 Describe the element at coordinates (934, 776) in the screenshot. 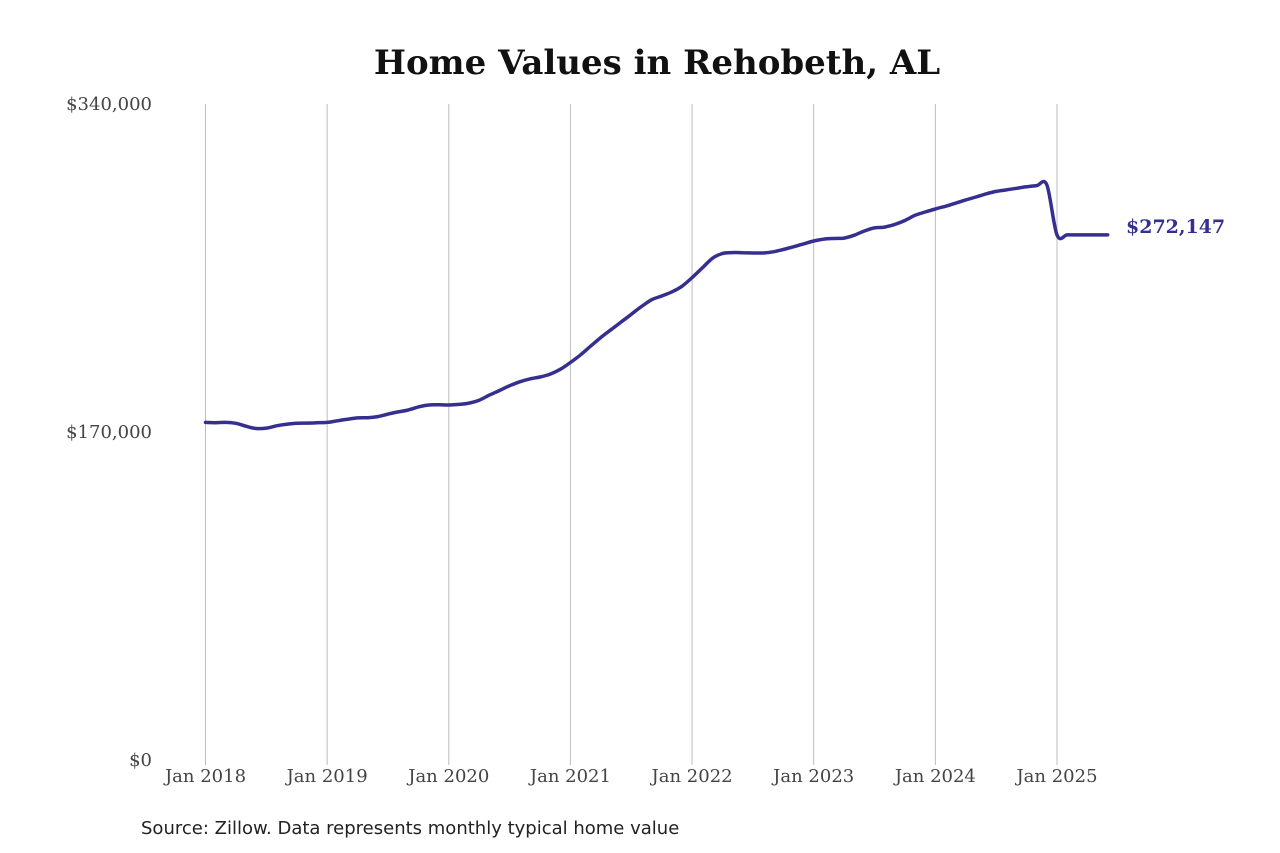

I see `x-tick-label: Jan 2024` at that location.